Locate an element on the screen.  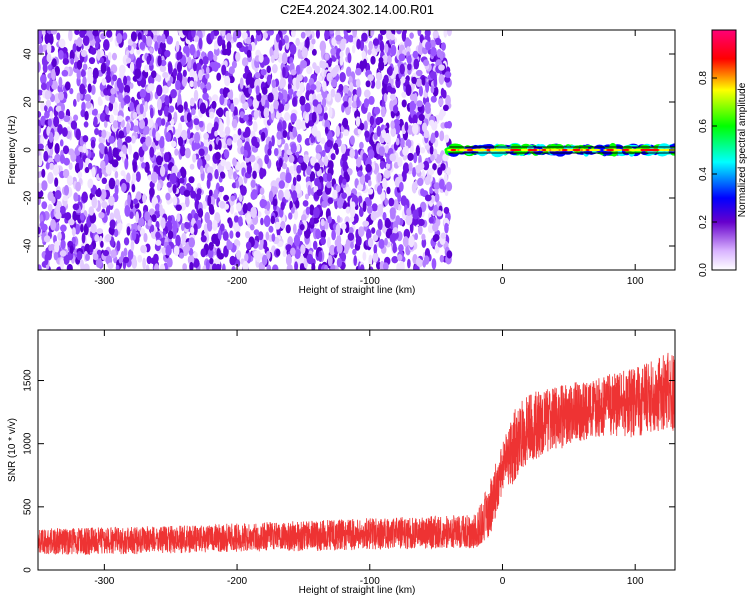
colorbar-tick-label: 0.6 is located at coordinates (703, 126).